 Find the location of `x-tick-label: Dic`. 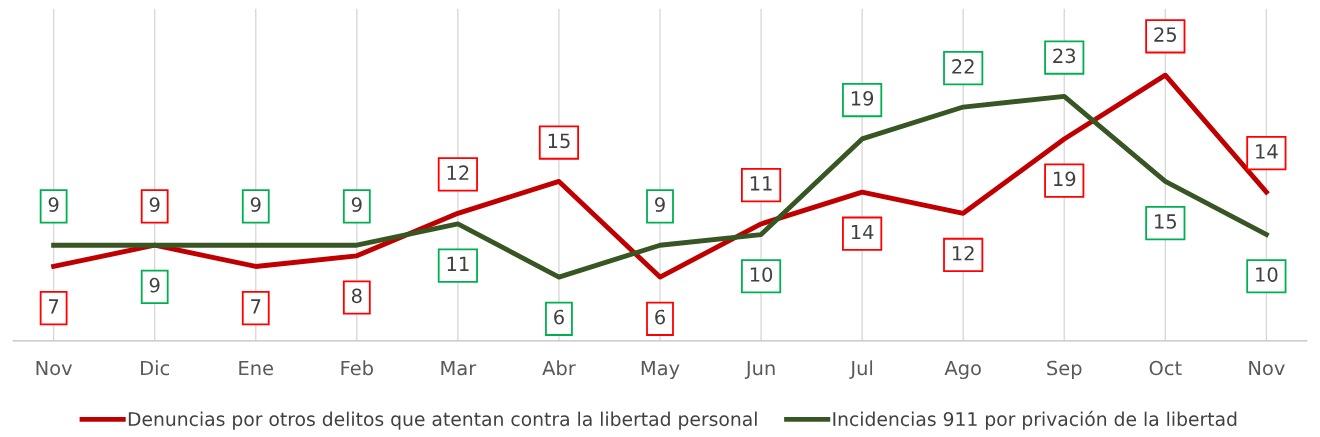

x-tick-label: Dic is located at coordinates (155, 368).